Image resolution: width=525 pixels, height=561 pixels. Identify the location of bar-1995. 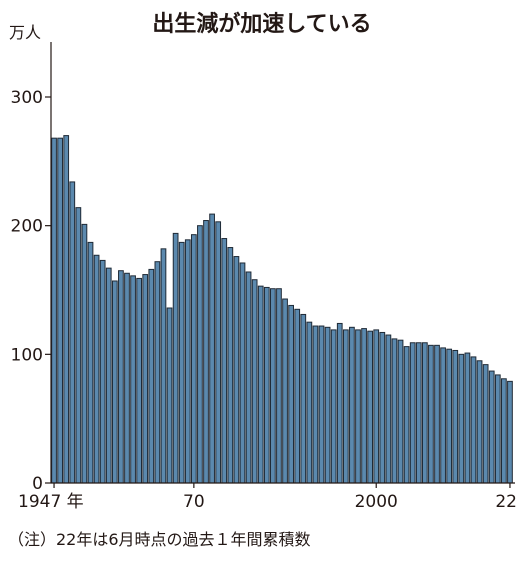
(345, 406).